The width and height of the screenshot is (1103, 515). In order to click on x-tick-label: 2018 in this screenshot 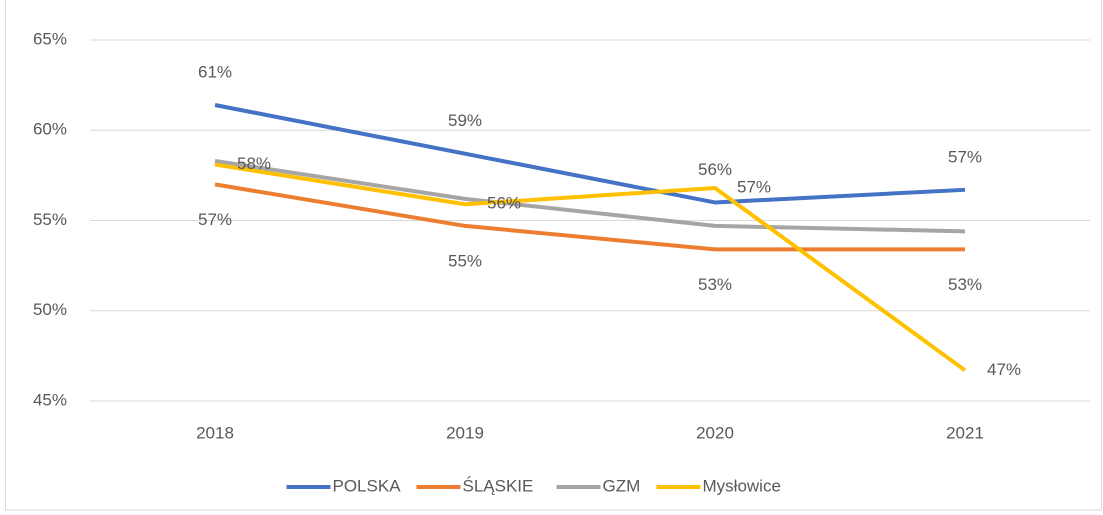, I will do `click(215, 432)`.